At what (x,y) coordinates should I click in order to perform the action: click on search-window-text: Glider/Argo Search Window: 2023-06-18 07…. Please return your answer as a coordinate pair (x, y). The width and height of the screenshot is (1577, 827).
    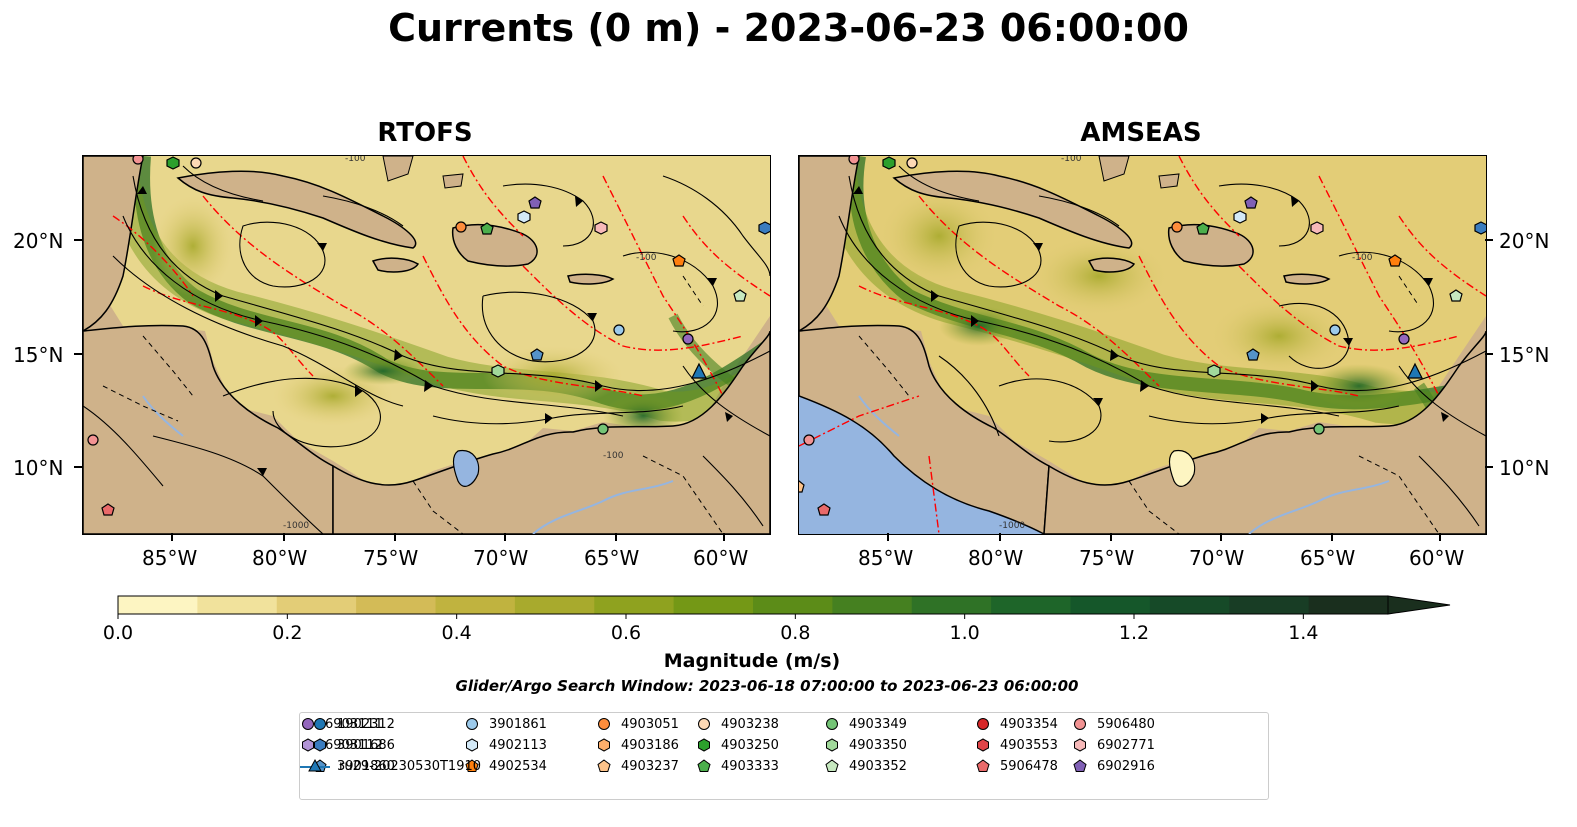
    Looking at the image, I should click on (767, 686).